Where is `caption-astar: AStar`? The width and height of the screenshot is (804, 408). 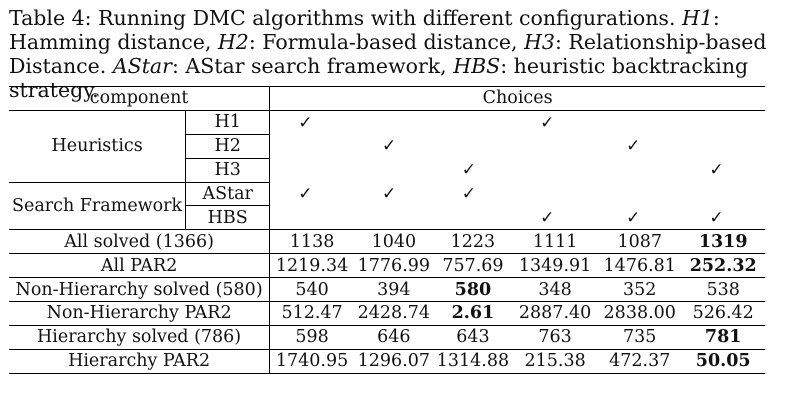
caption-astar: AStar is located at coordinates (142, 66).